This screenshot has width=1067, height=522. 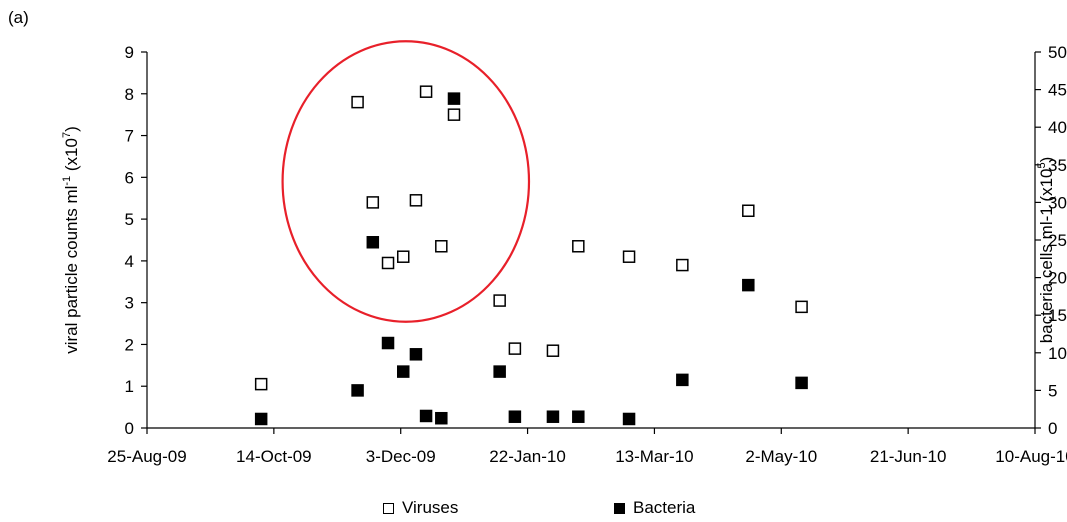 I want to click on x-tick-label: 13-Mar-10, so click(x=654, y=456).